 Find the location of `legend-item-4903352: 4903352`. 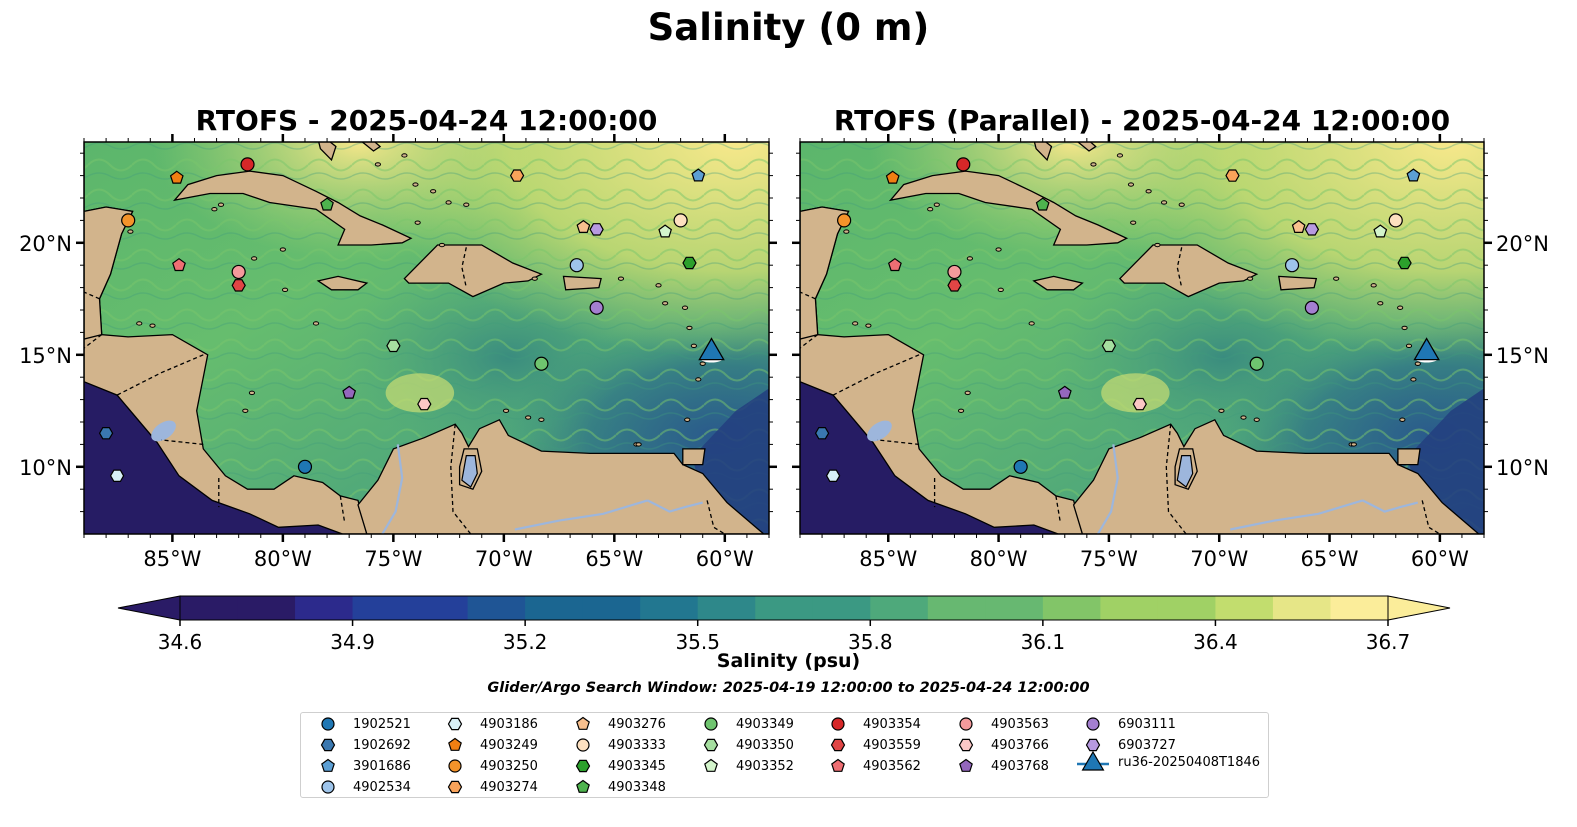

legend-item-4903352: 4903352 is located at coordinates (744, 766).